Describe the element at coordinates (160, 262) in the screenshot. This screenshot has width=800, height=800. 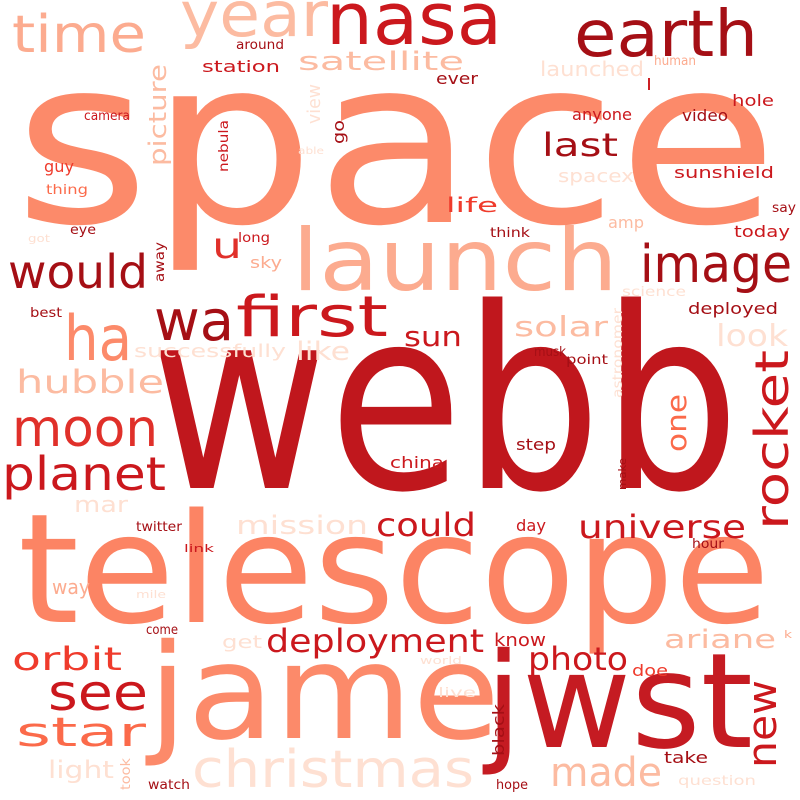
I see `word-away: away` at that location.